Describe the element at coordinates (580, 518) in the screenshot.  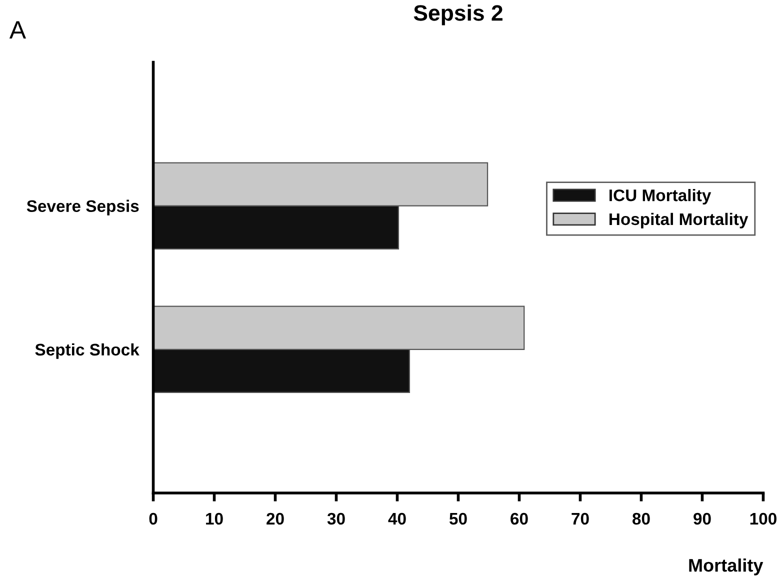
I see `x-tick-label: 70` at that location.